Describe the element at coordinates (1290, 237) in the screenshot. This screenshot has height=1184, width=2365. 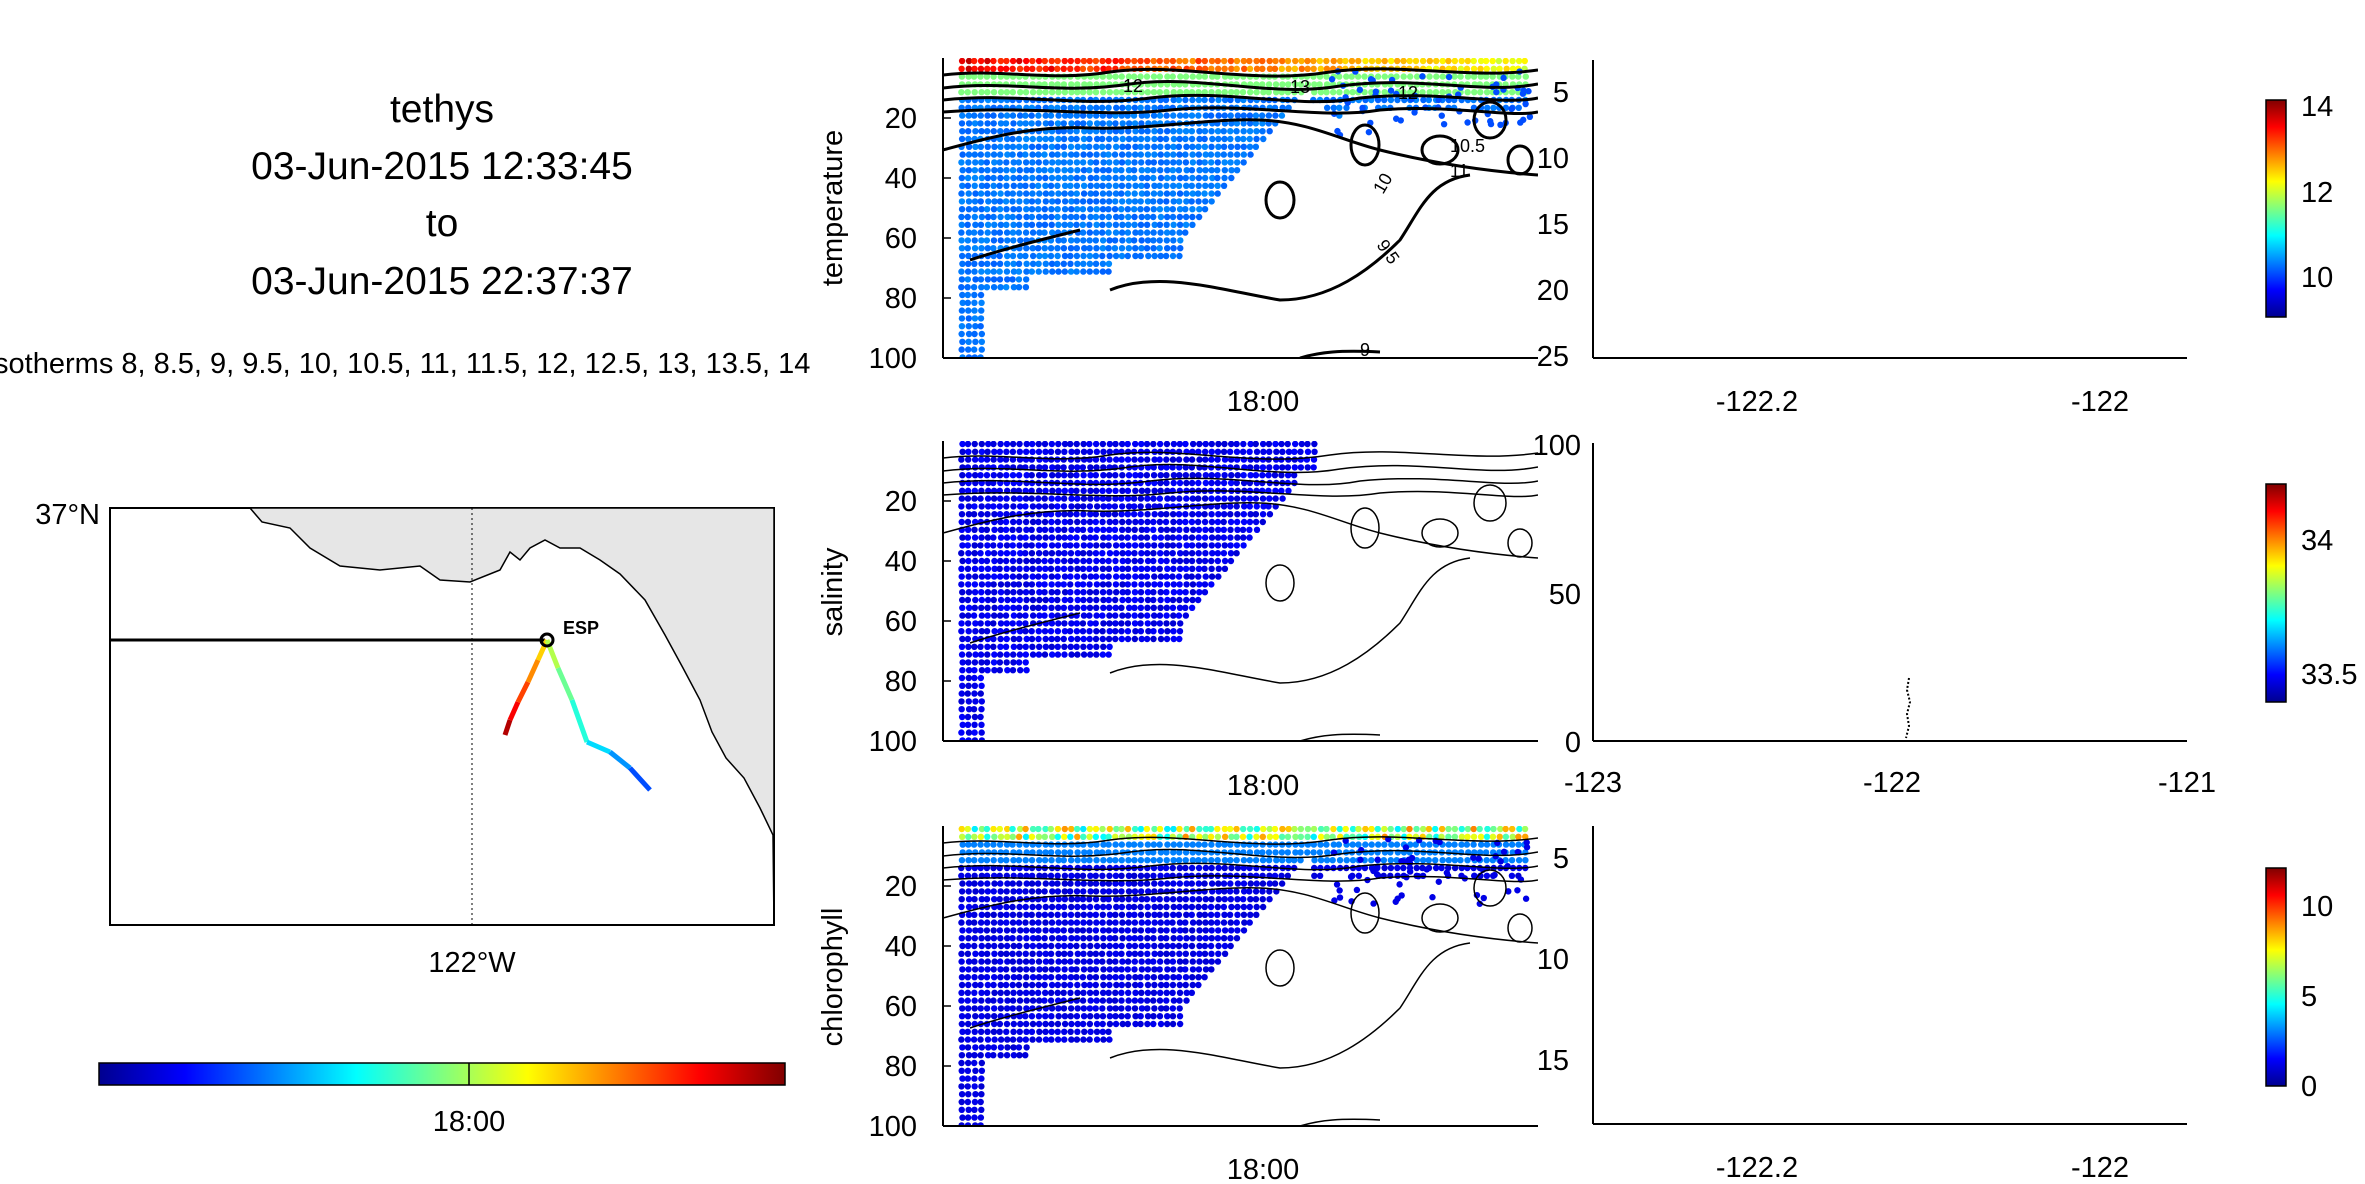
I see `contour-line` at that location.